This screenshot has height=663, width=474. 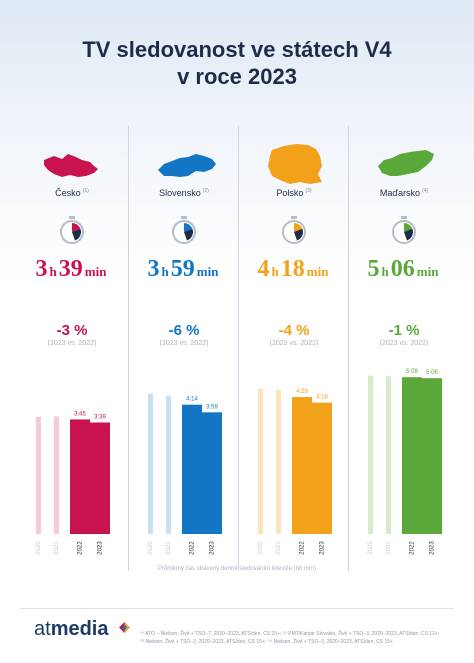 What do you see at coordinates (80, 414) in the screenshot?
I see `bar-value-label: 3:45` at bounding box center [80, 414].